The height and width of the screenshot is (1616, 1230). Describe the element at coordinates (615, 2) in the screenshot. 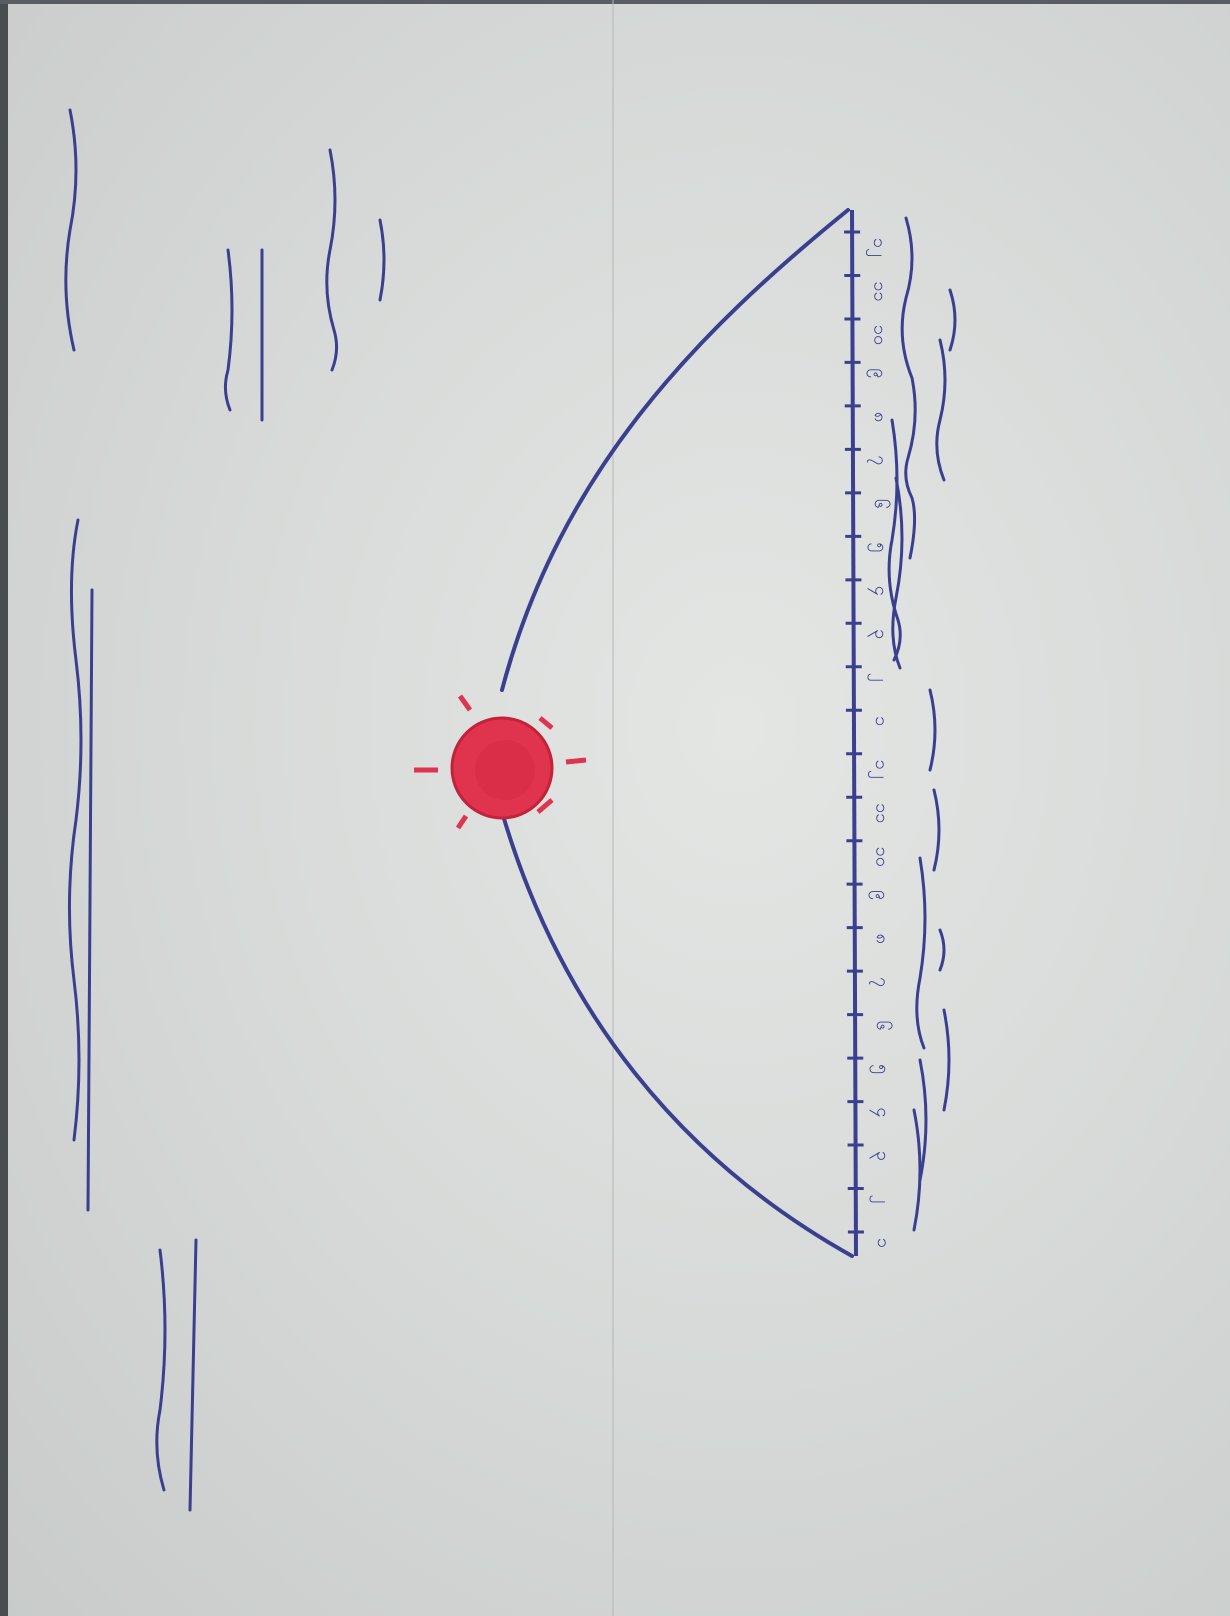

I see `table-edge-top` at that location.